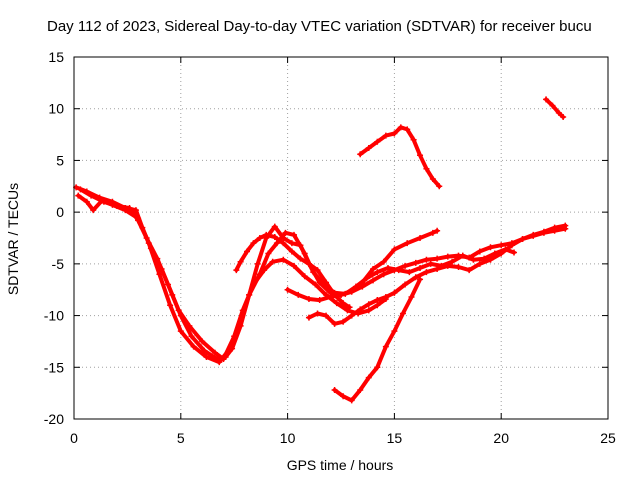 The width and height of the screenshot is (640, 480). What do you see at coordinates (293, 271) in the screenshot?
I see `series-arc-d` at bounding box center [293, 271].